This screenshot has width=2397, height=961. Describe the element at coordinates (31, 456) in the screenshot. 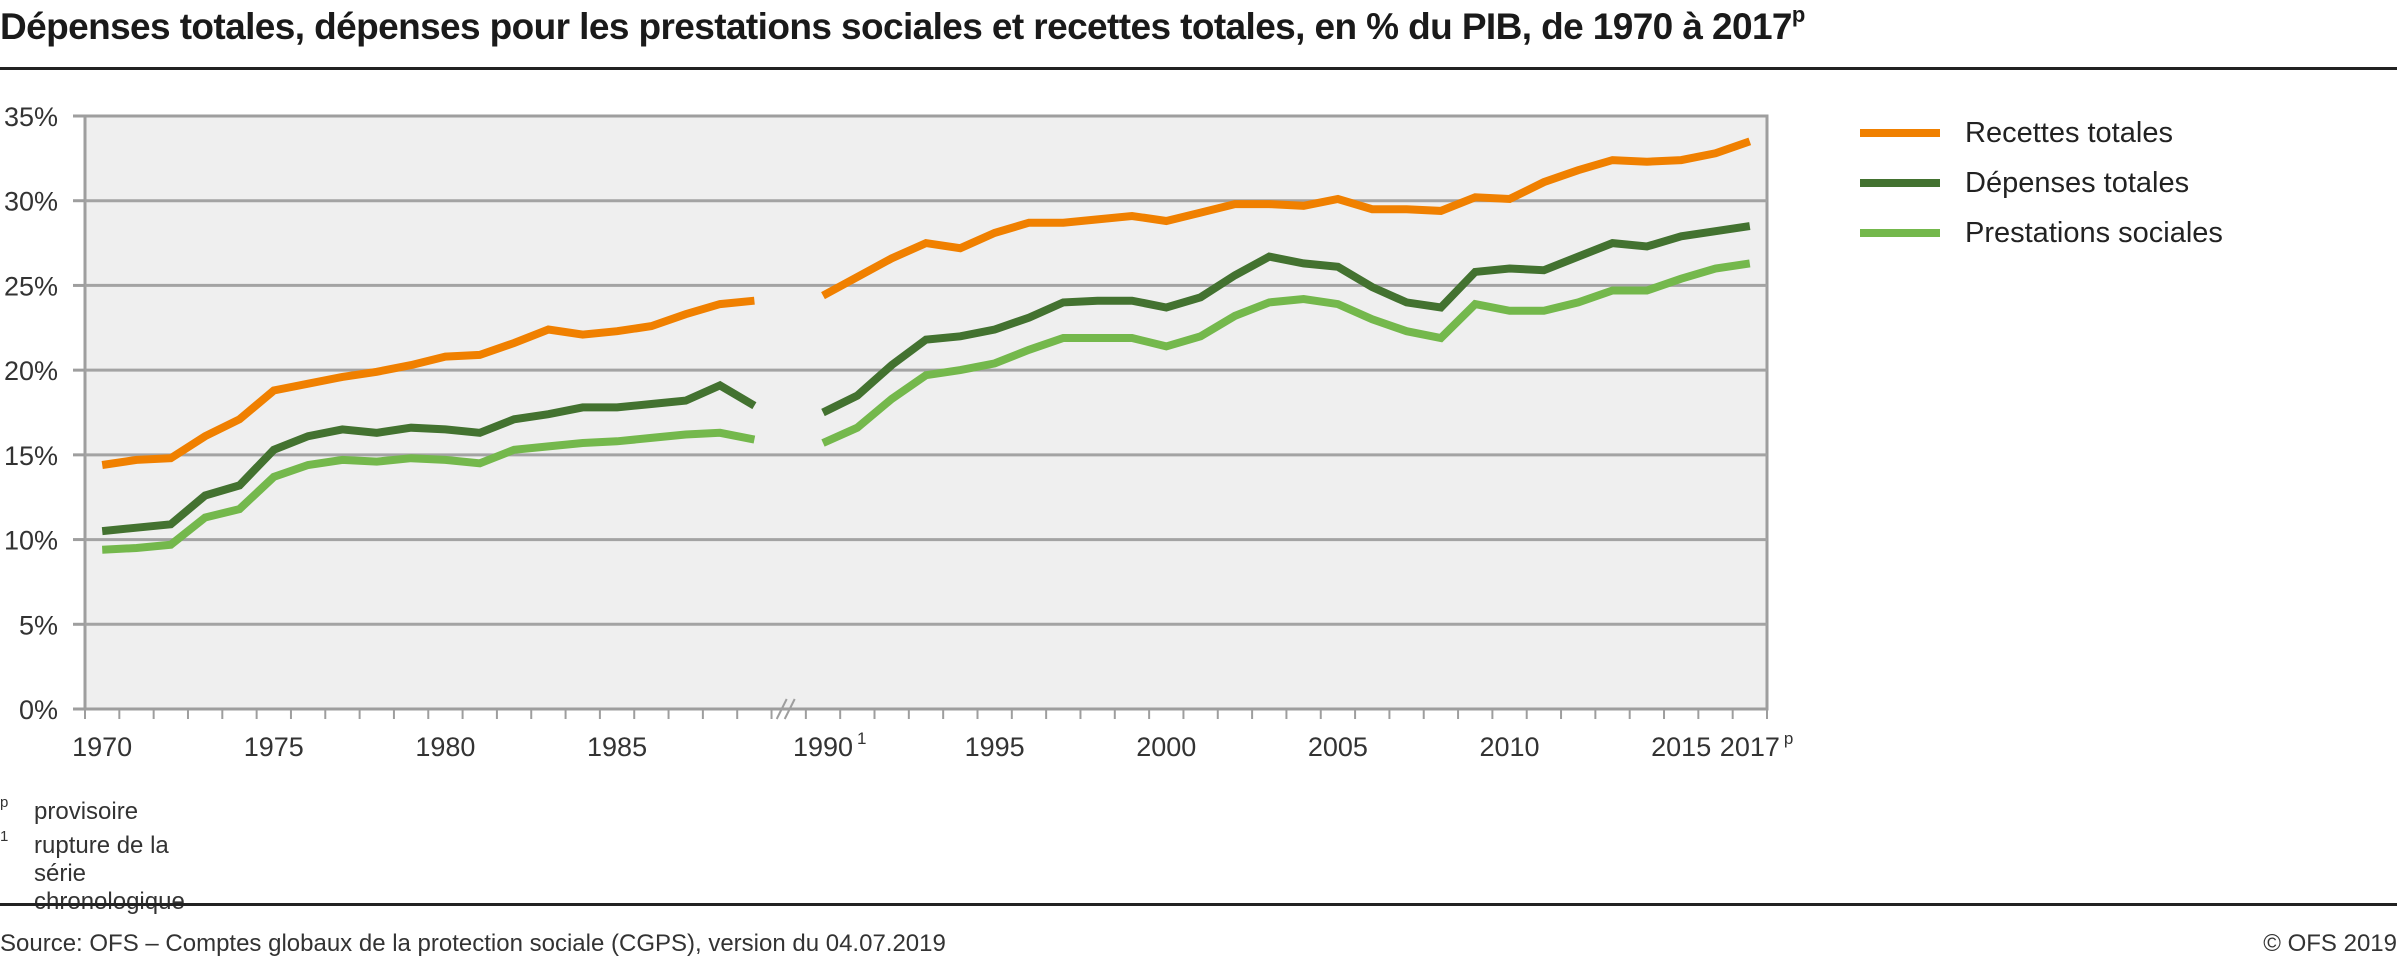

I see `y-tick-label: 15%` at that location.